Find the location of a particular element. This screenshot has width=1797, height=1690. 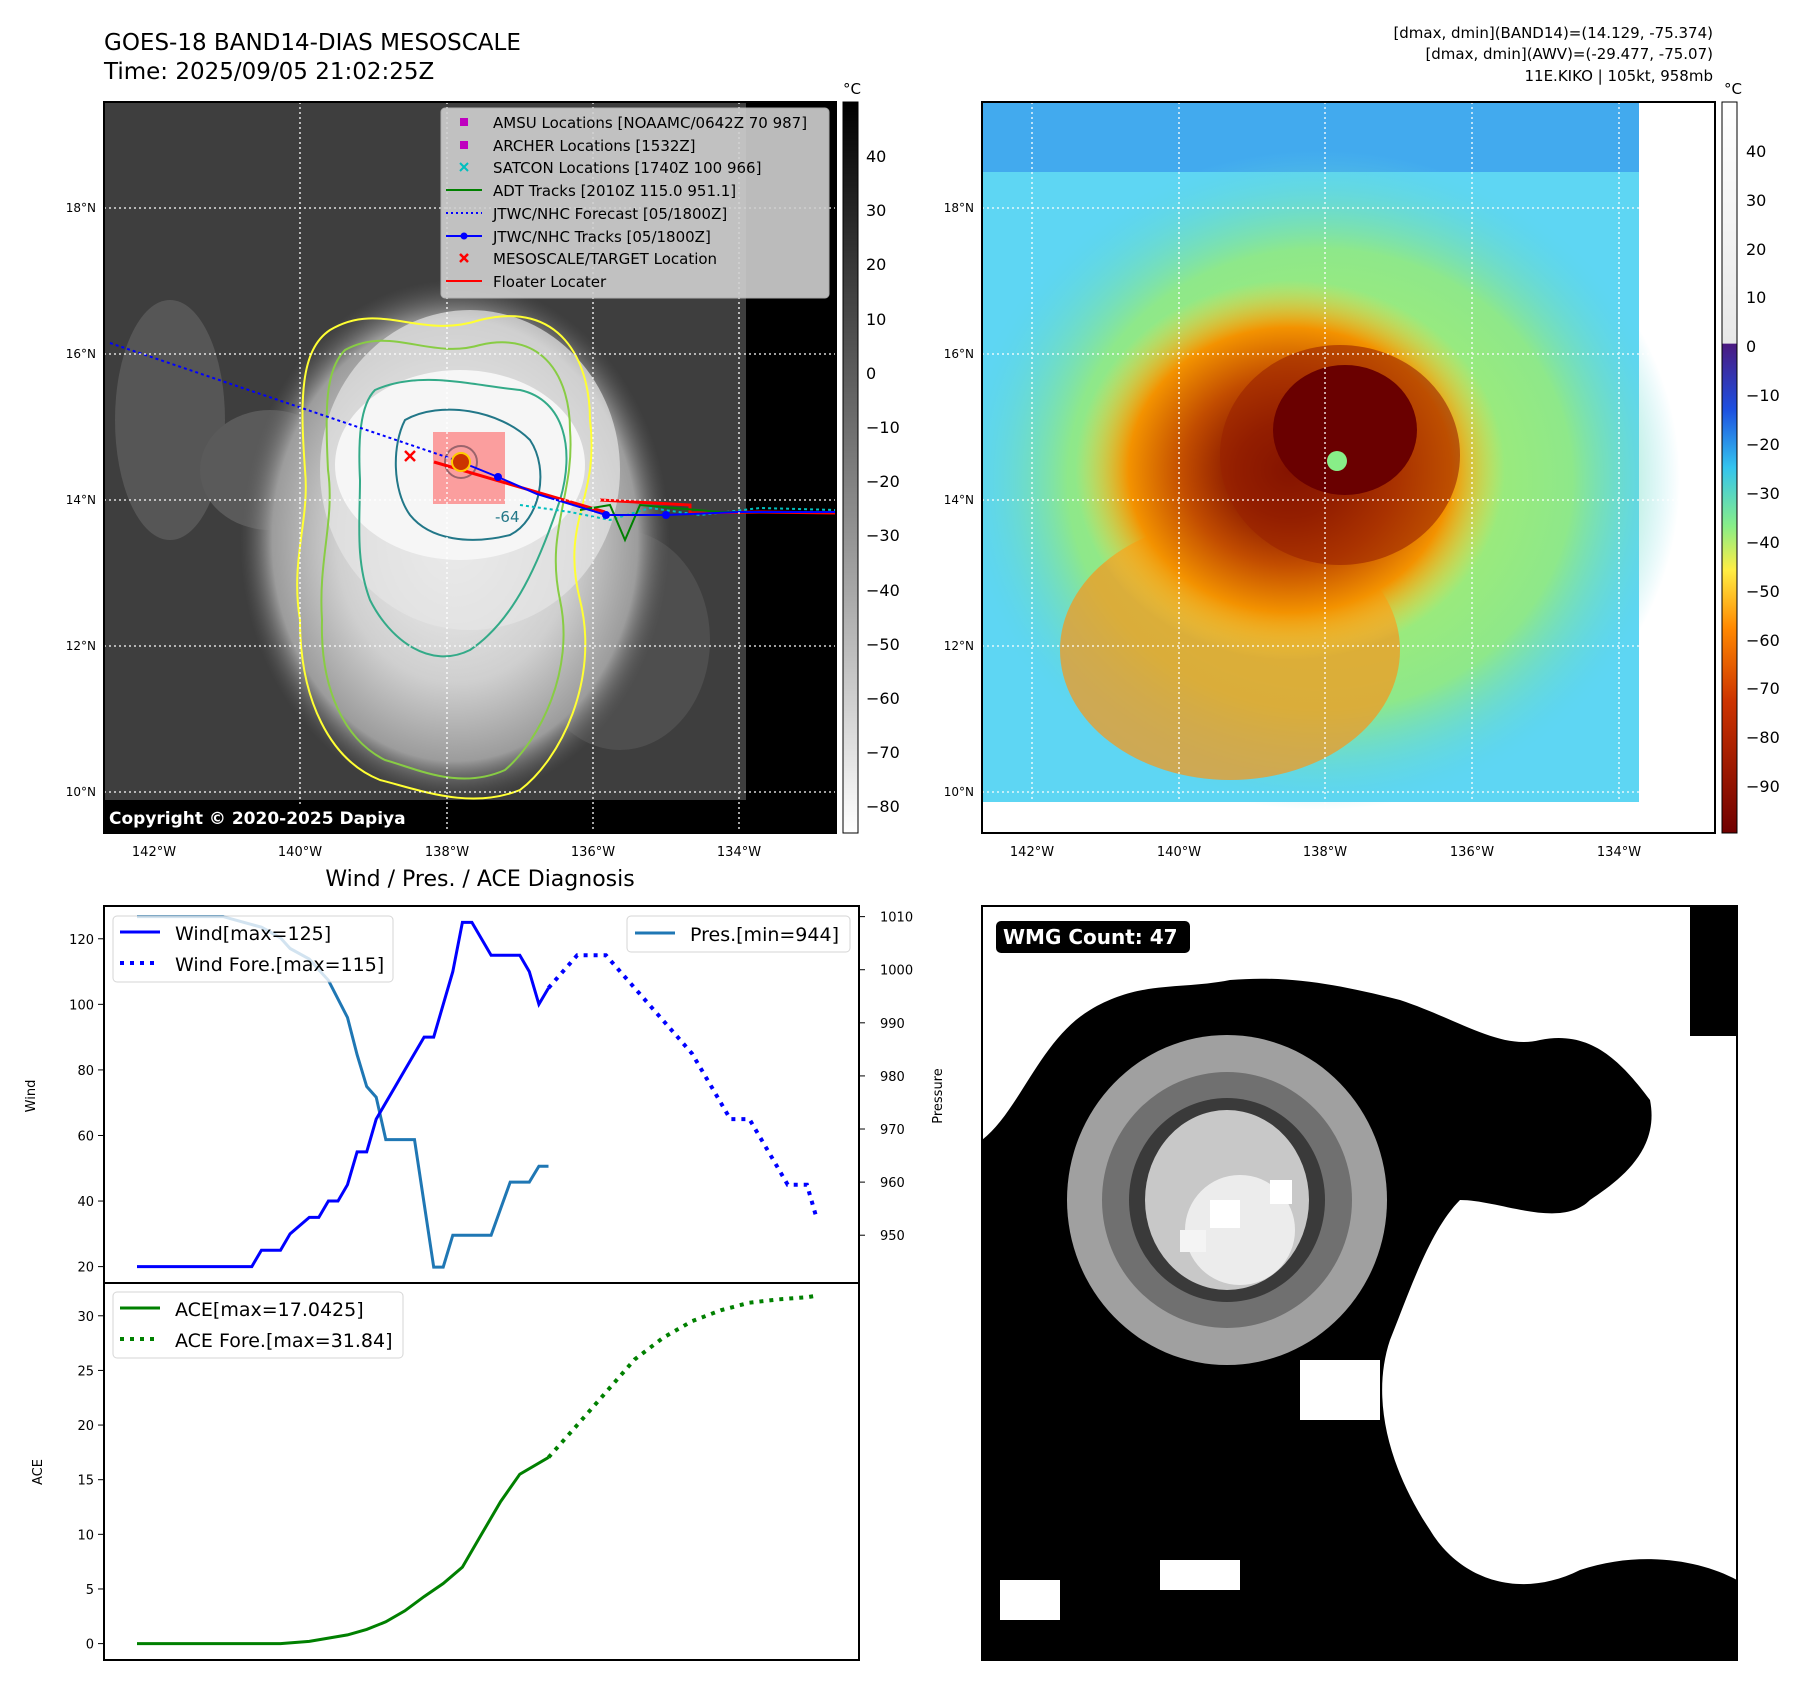

ace-tick: 25 is located at coordinates (85, 1371).